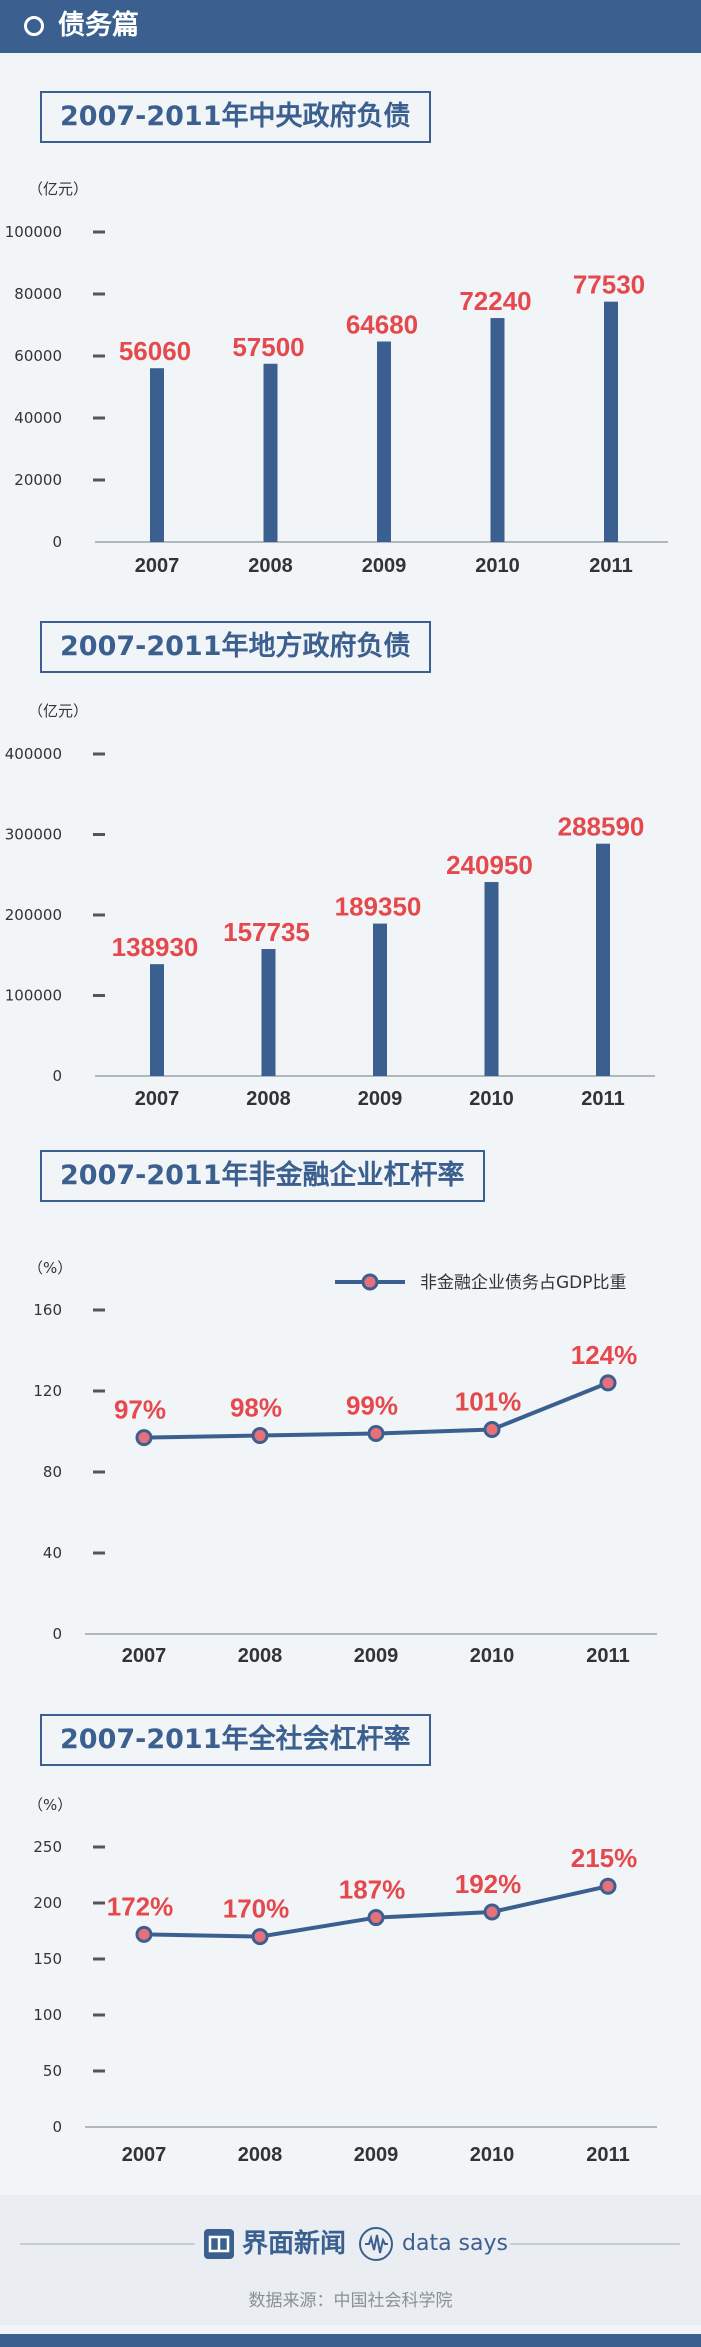 This screenshot has height=2347, width=701. What do you see at coordinates (33, 915) in the screenshot?
I see `y-tick-label: 200000` at bounding box center [33, 915].